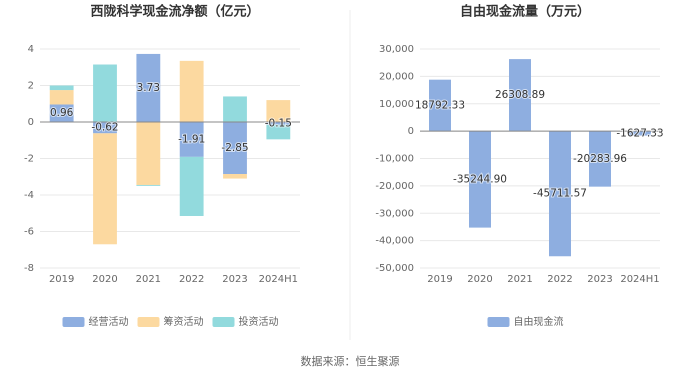 Image resolution: width=700 pixels, height=382 pixels. I want to click on data-label: -1.91, so click(191, 139).